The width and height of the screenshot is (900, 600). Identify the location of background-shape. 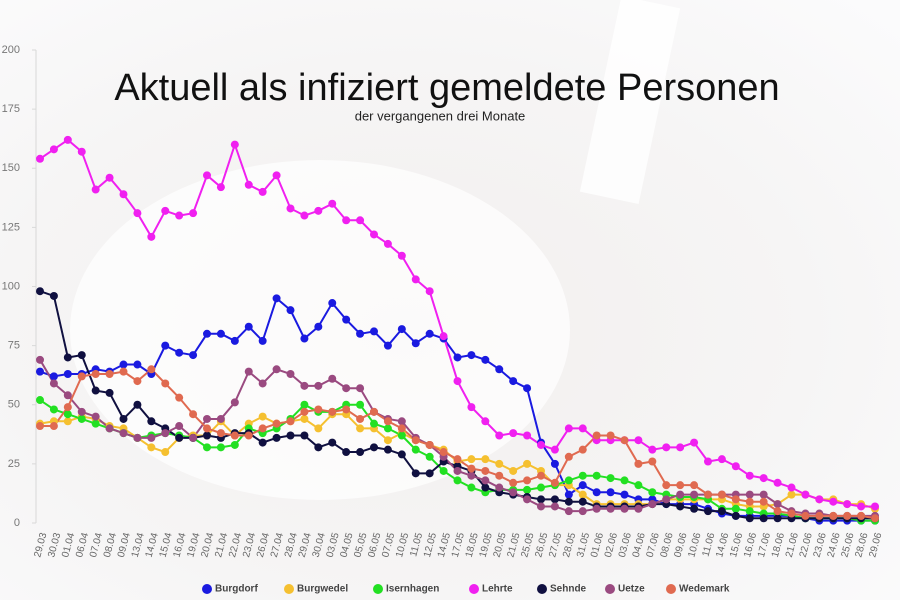
(630, 102).